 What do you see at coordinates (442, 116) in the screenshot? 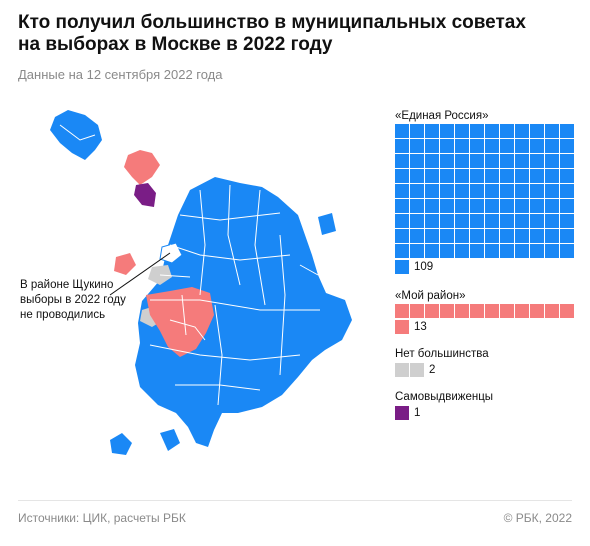
I see `legend-group-label: «Единая Россия»` at bounding box center [442, 116].